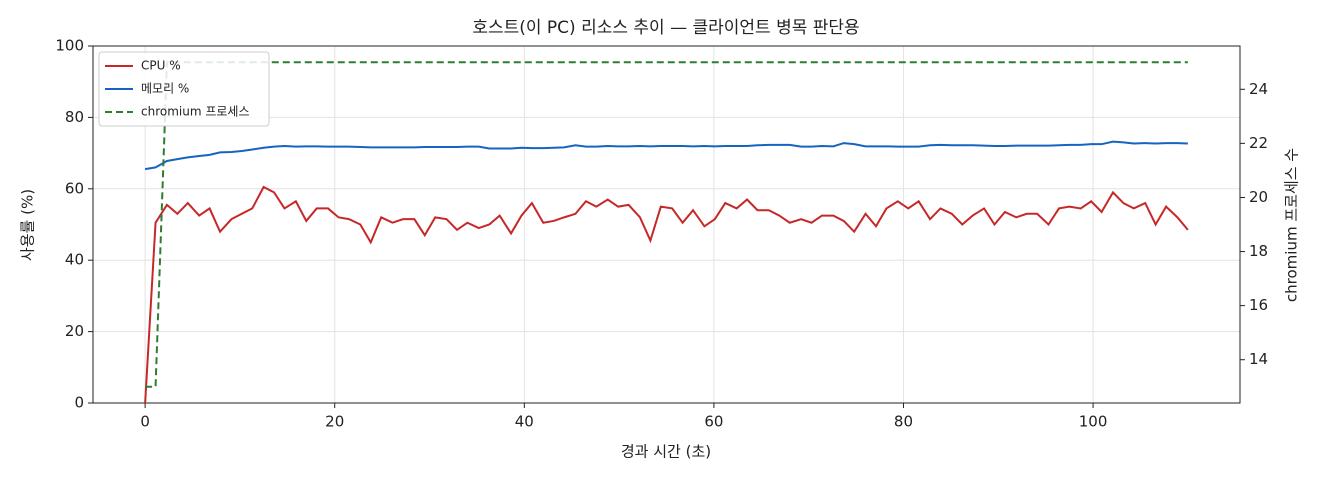  I want to click on y2-tick-label: 18, so click(1258, 251).